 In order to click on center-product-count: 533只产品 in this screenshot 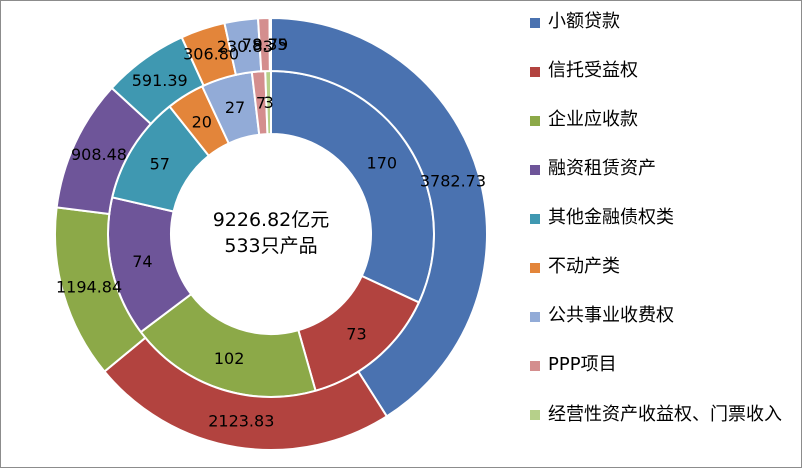, I will do `click(271, 246)`.